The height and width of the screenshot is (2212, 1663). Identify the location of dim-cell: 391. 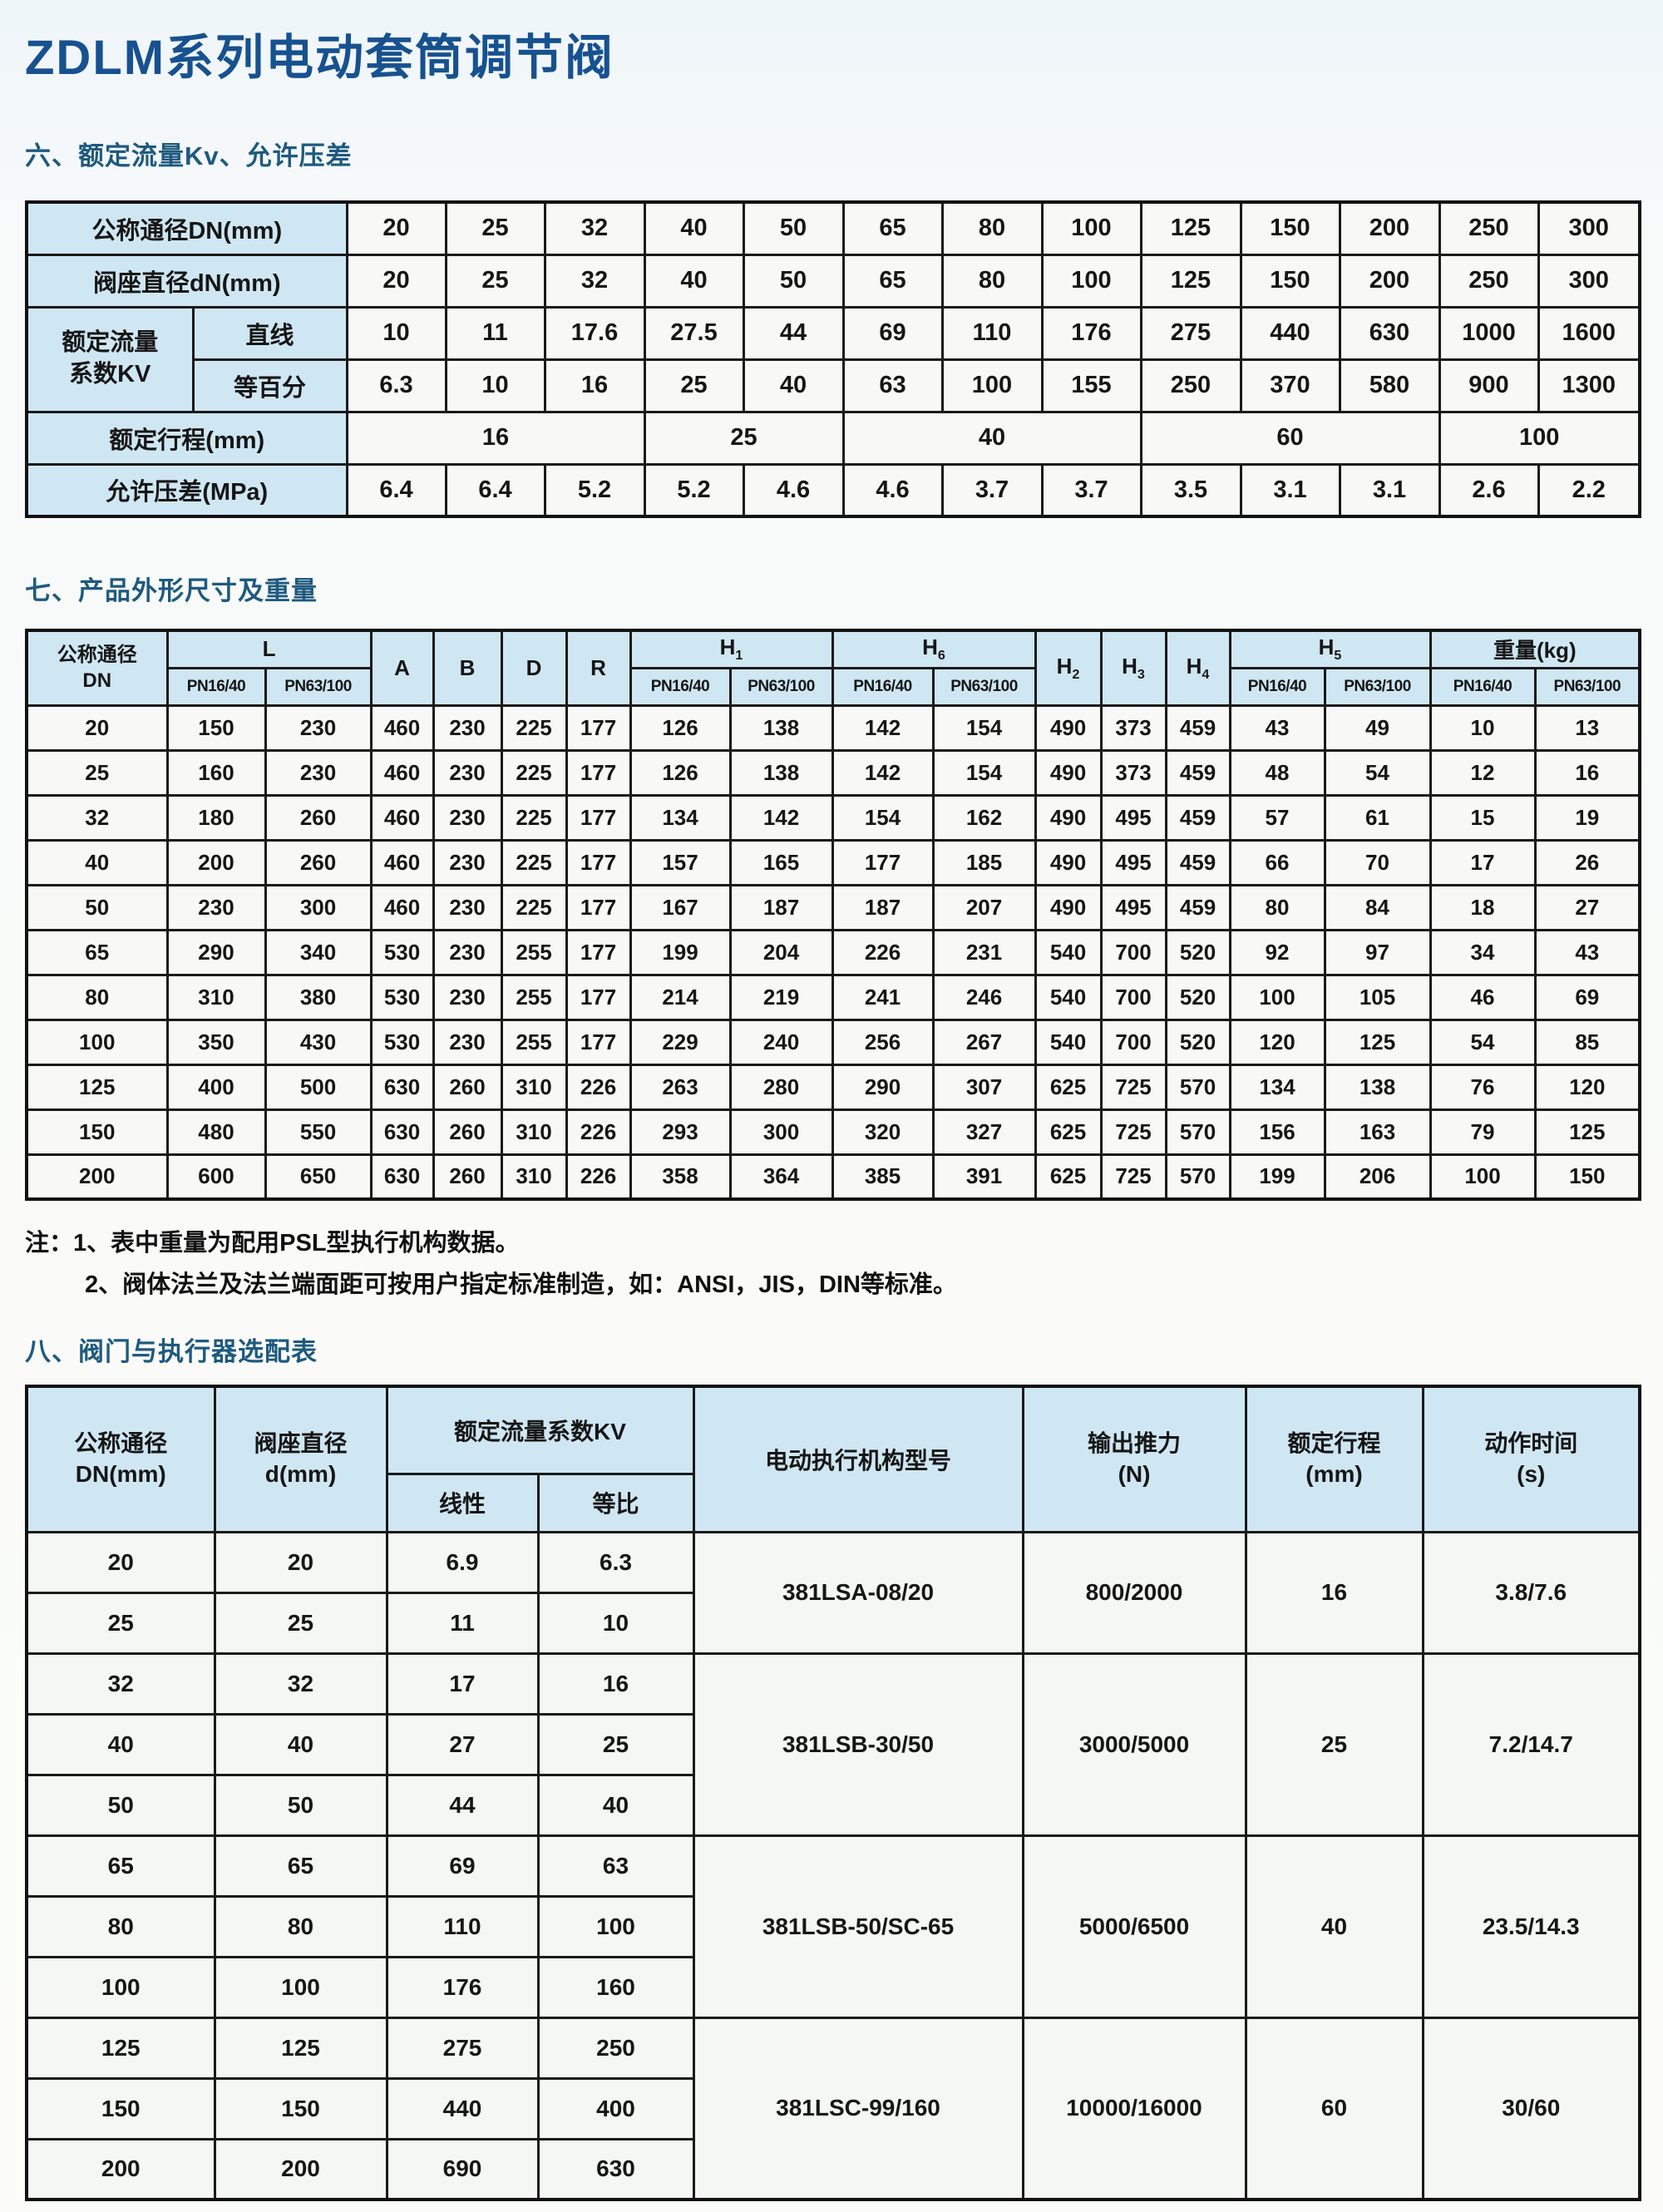
(984, 1177).